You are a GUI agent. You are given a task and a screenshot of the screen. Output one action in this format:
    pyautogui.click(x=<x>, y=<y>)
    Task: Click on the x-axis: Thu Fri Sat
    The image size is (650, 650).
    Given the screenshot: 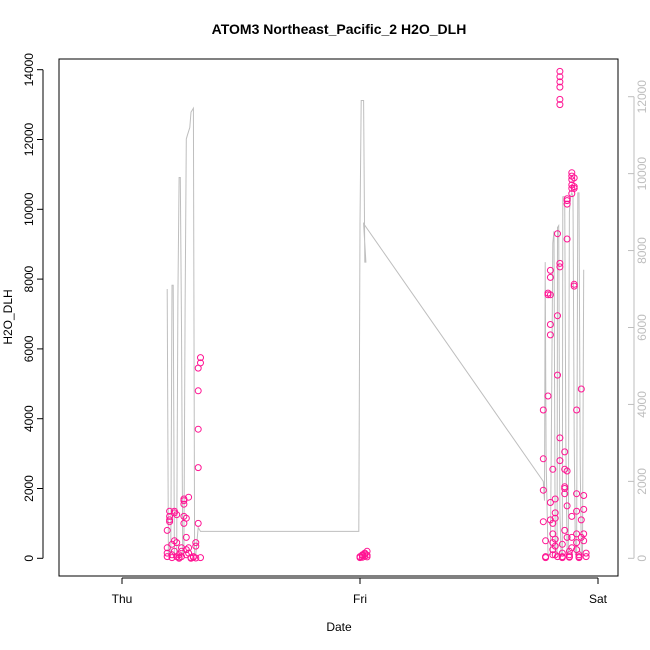 What is the action you would take?
    pyautogui.click(x=360, y=591)
    